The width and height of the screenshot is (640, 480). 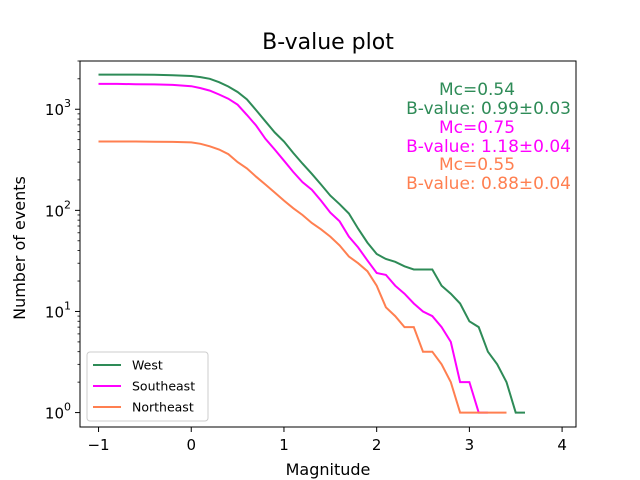 What do you see at coordinates (488, 184) in the screenshot?
I see `annotation-text: B-value: 0.88±0.04` at bounding box center [488, 184].